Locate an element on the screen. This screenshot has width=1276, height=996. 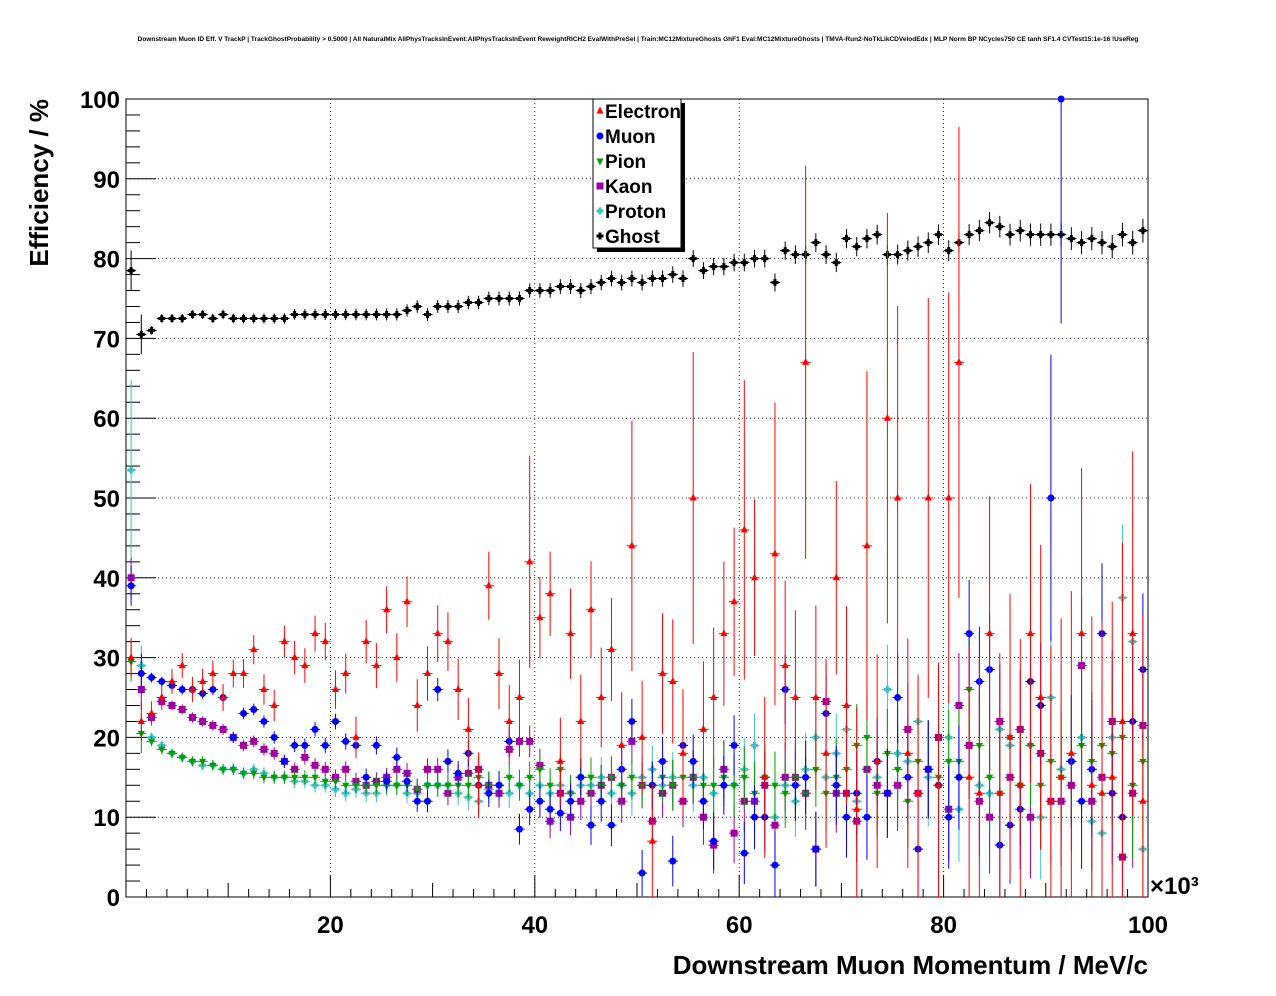
legend-label: Ghost is located at coordinates (633, 237).